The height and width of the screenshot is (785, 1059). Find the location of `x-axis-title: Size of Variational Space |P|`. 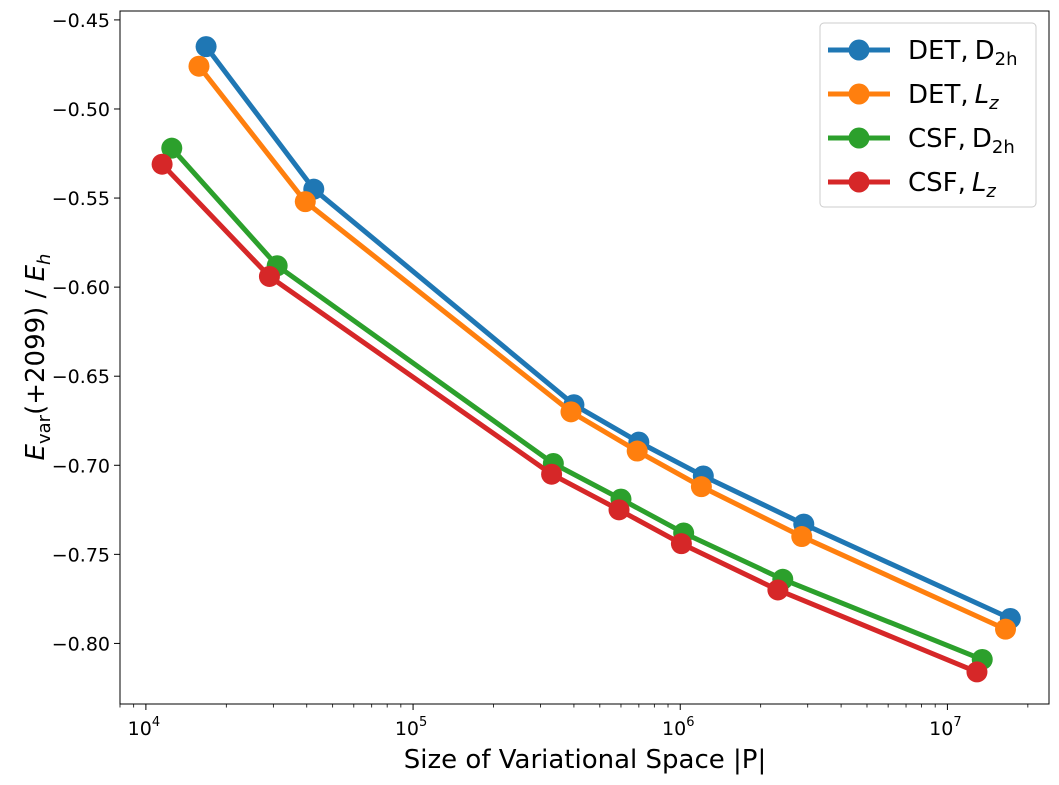

x-axis-title: Size of Variational Space |P| is located at coordinates (585, 760).